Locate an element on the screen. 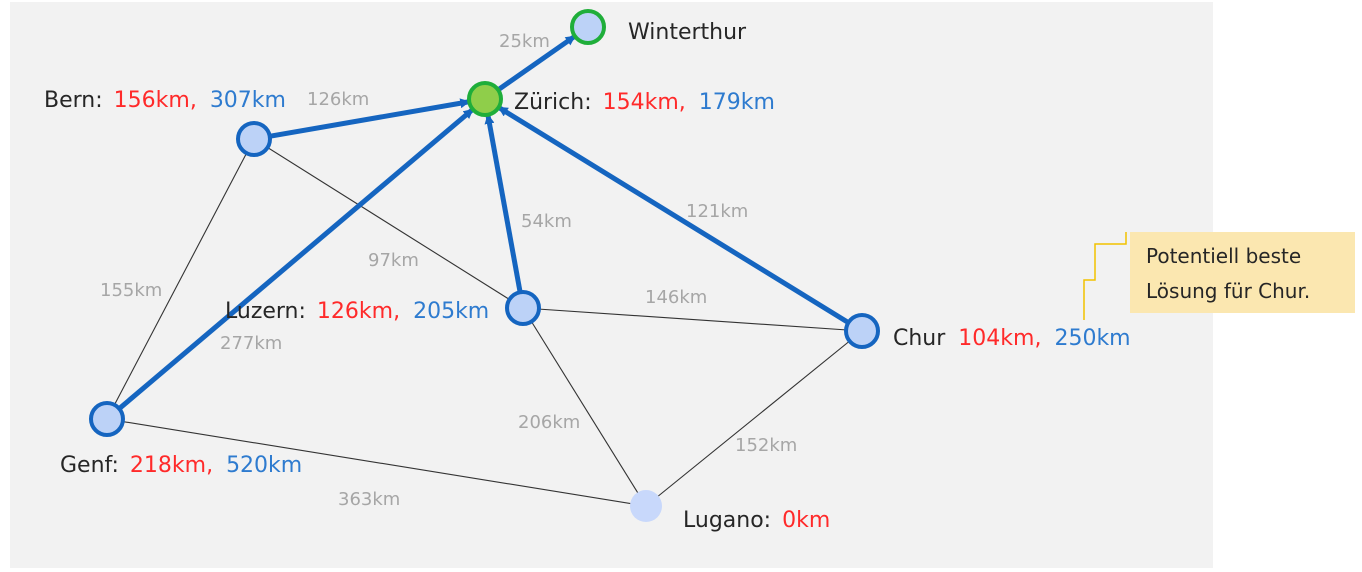 The height and width of the screenshot is (572, 1362). bern-dist-red: 156km, is located at coordinates (155, 100).